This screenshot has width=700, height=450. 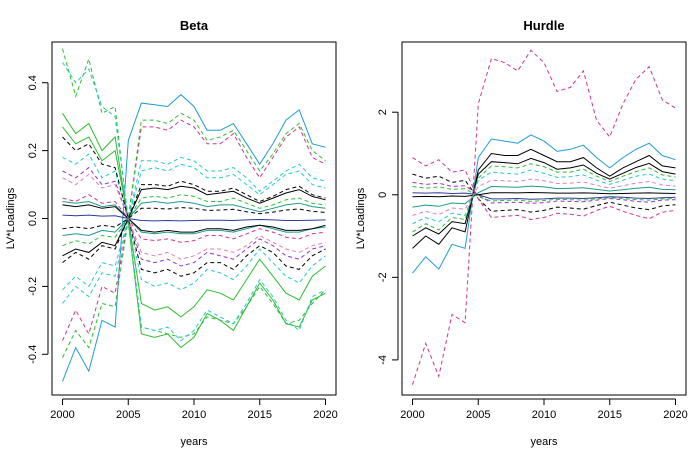 I want to click on y-axis: -4 -2 0 2 LV*Loadings, so click(x=377, y=237).